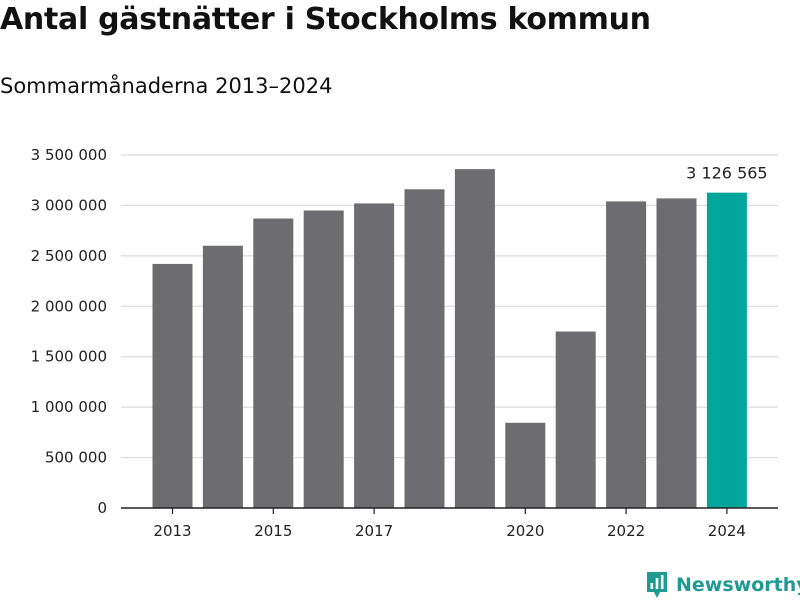 The height and width of the screenshot is (600, 800). What do you see at coordinates (449, 524) in the screenshot?
I see `x-axis-ticks: 2013 2015 2017 2020 2022 2024` at bounding box center [449, 524].